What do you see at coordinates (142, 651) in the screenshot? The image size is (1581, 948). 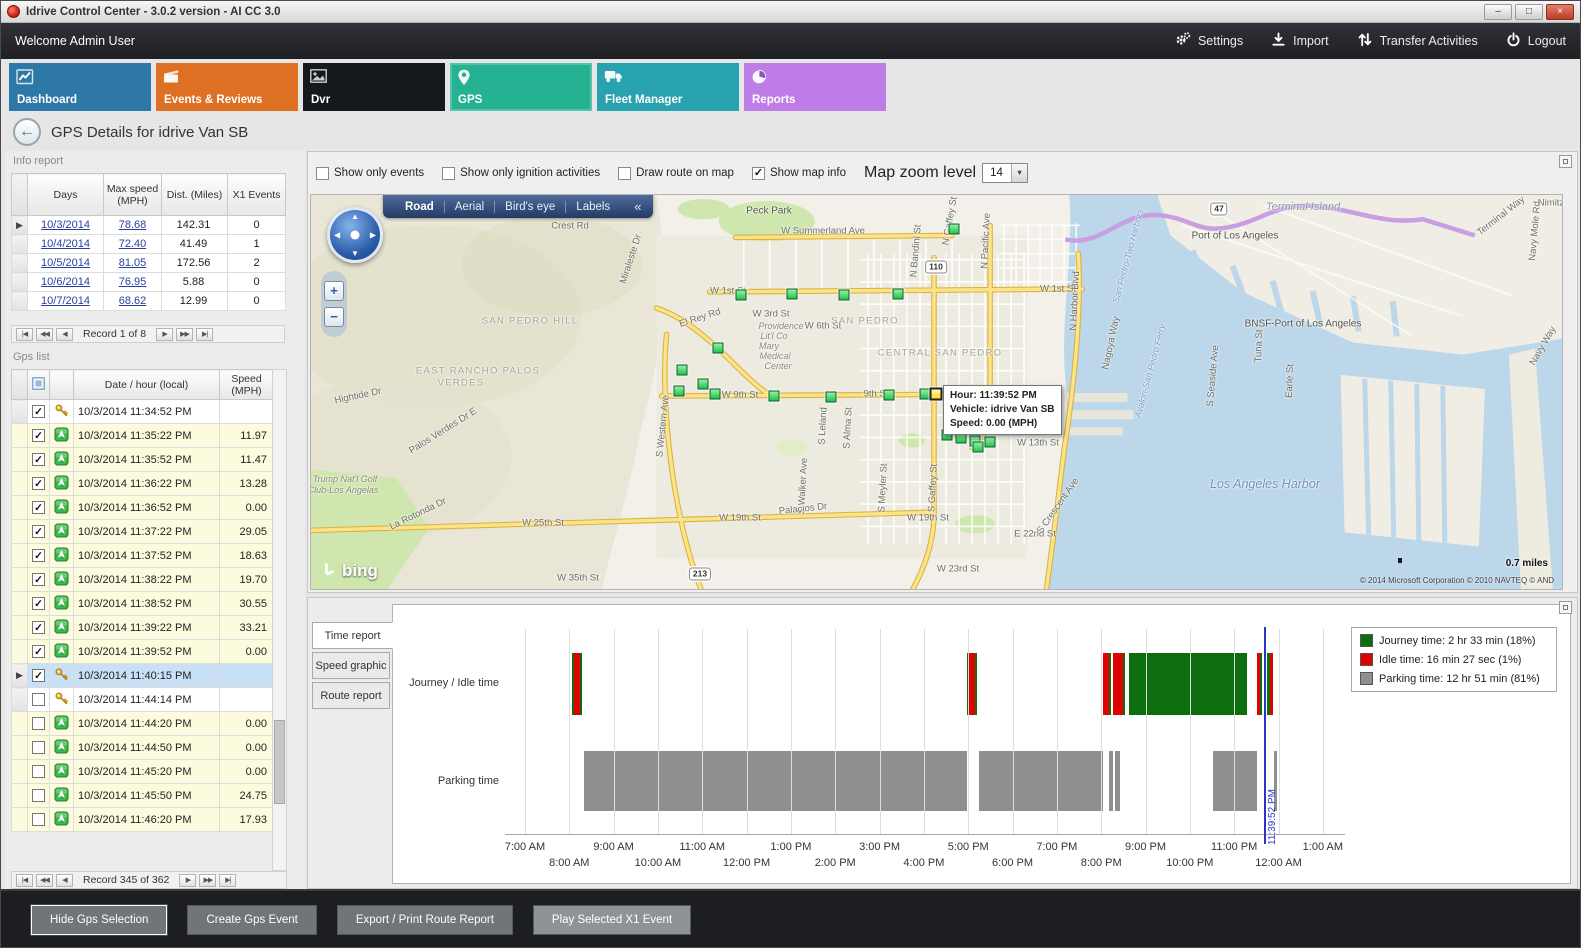 I see `gps-row: ✓ 10/3/2014 11:39:52 PM 0.00` at bounding box center [142, 651].